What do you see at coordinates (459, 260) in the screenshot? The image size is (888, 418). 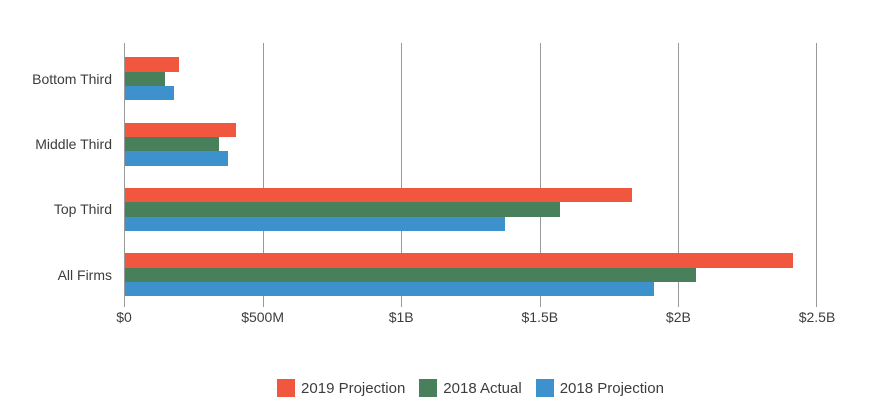 I see `bar-2019-projection-all-firms` at bounding box center [459, 260].